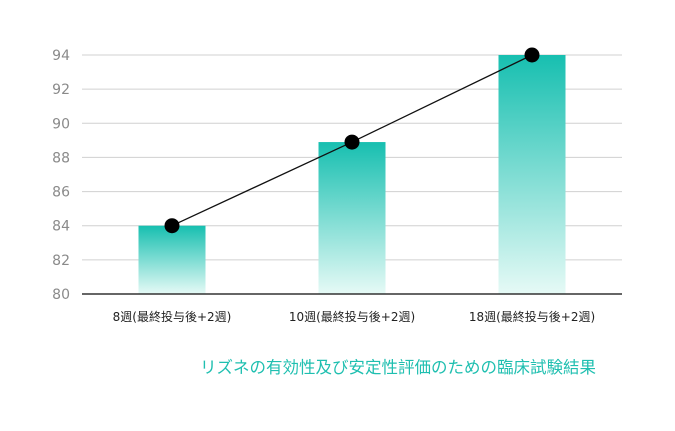  Describe the element at coordinates (61, 295) in the screenshot. I see `y-tick-label: 80` at that location.